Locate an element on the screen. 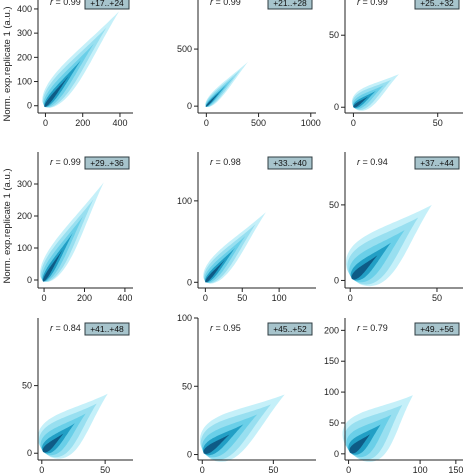 The width and height of the screenshot is (474, 474). r-annotation: r = 0.84 is located at coordinates (65, 328).